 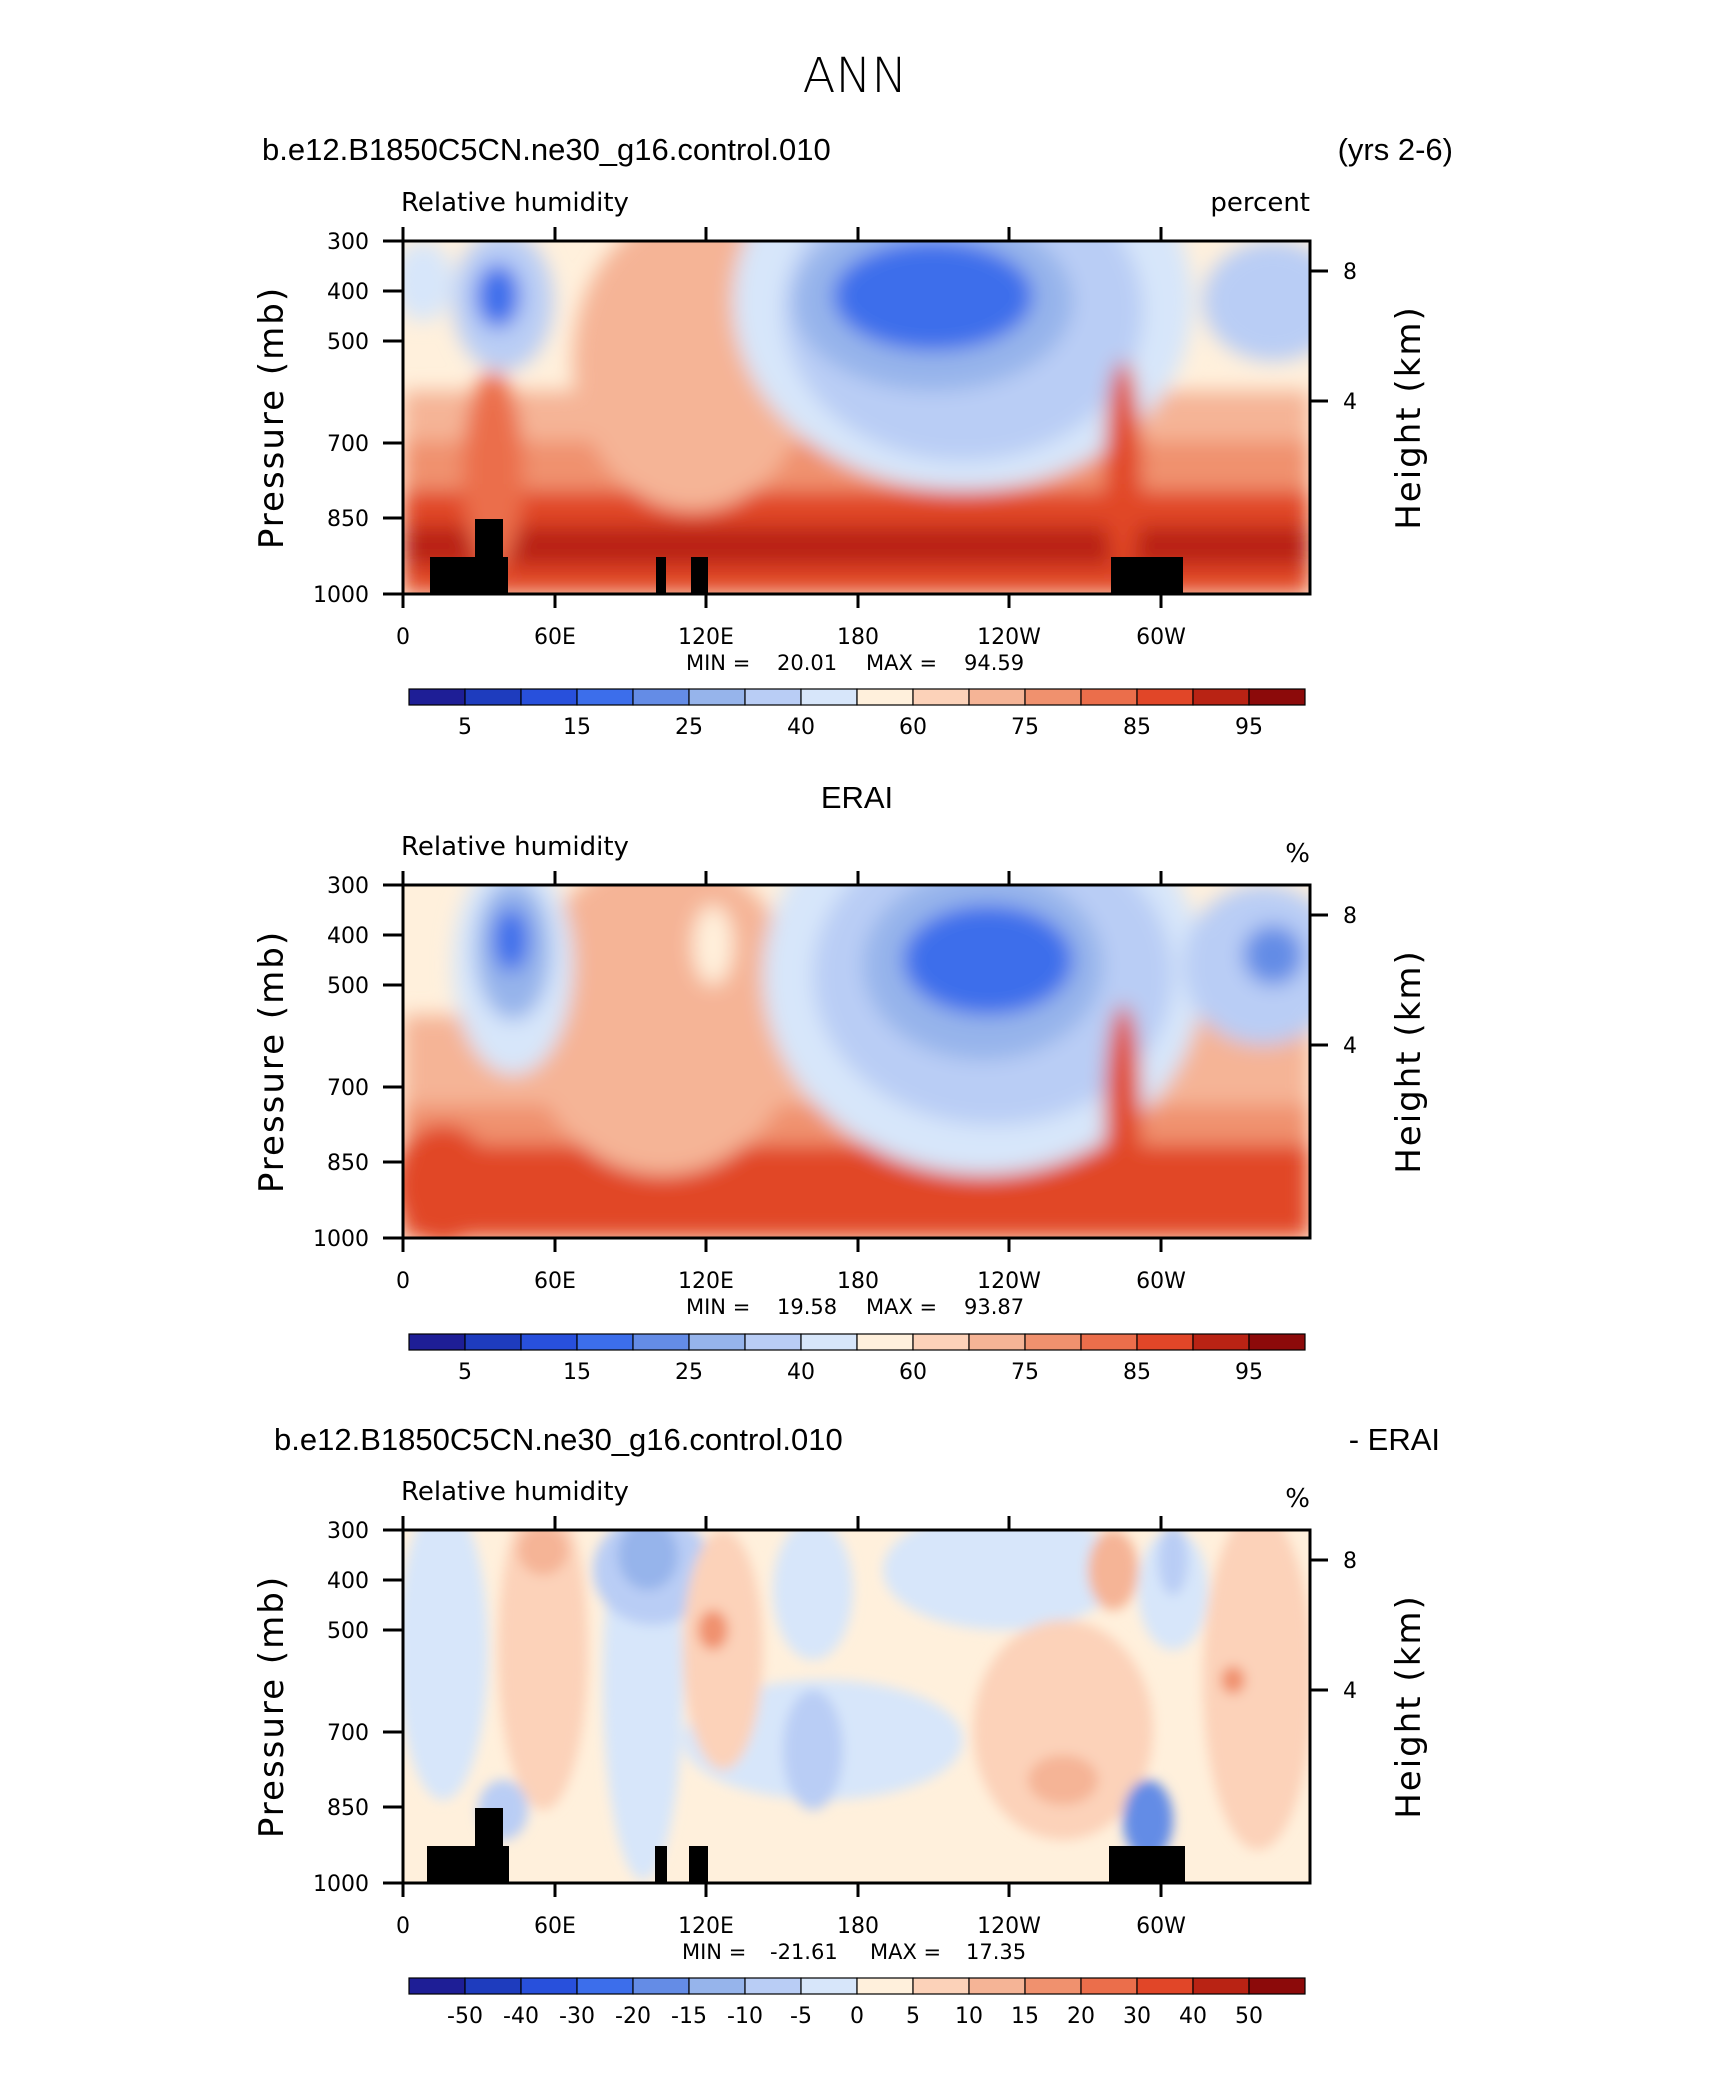 I want to click on y-tick-label: 700, so click(x=348, y=1088).